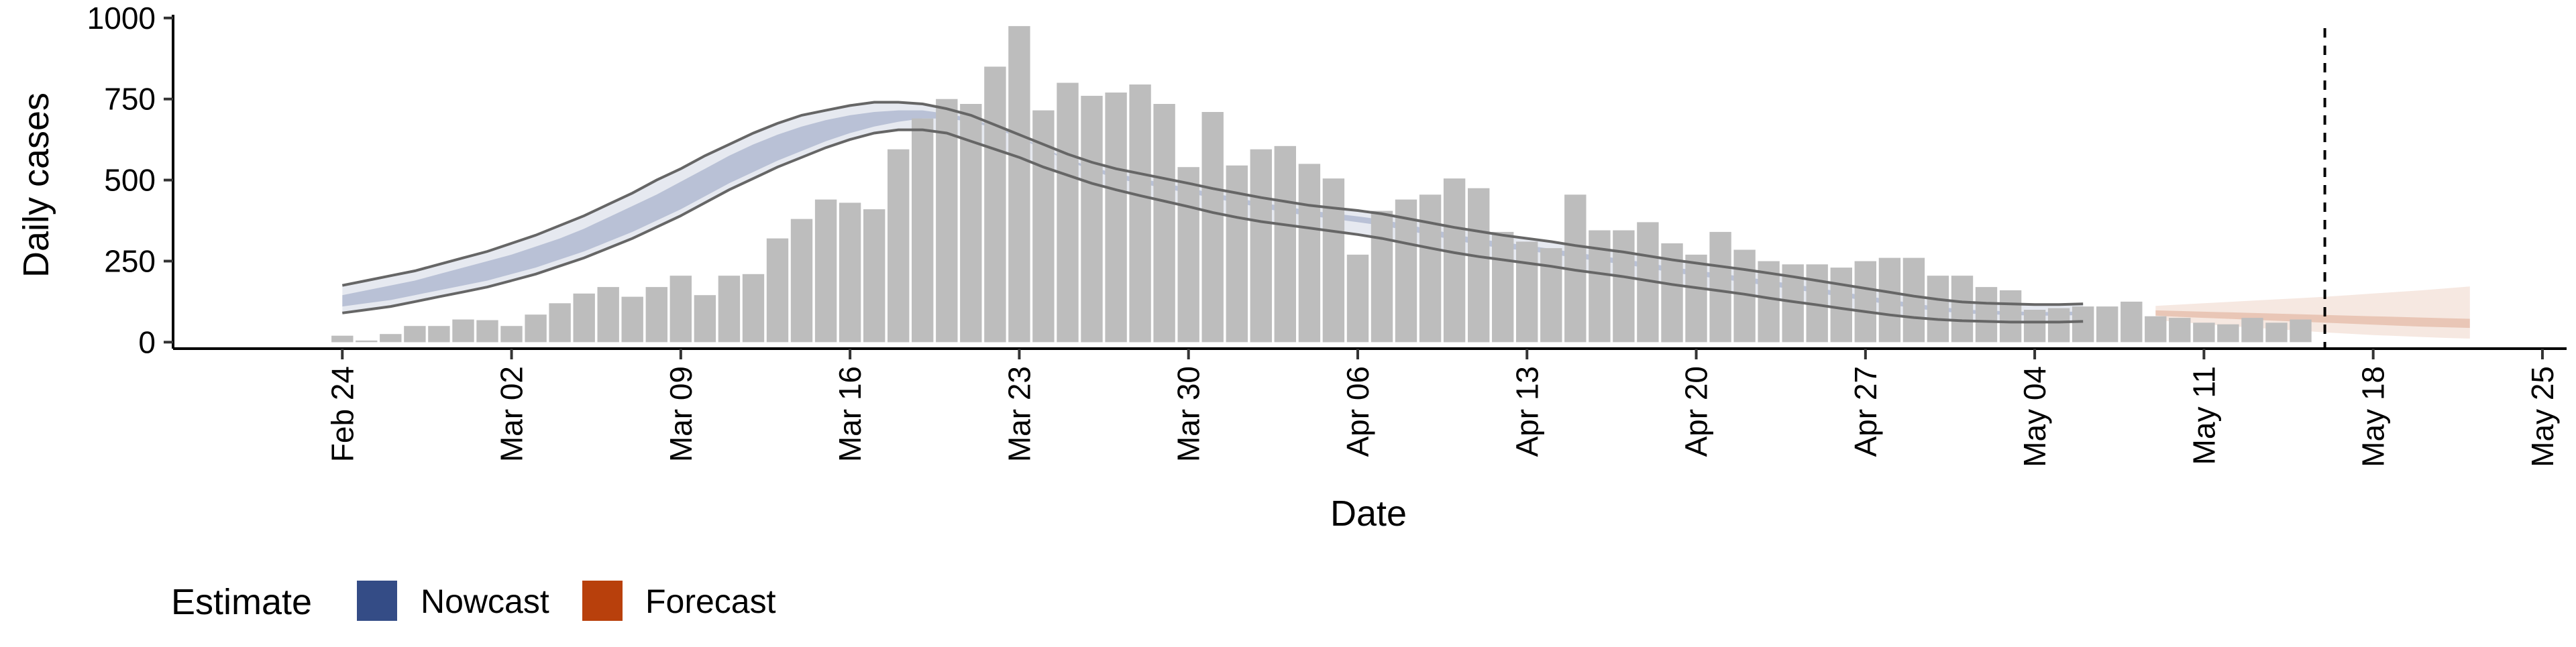  I want to click on x-tick-label: May 18, so click(2373, 417).